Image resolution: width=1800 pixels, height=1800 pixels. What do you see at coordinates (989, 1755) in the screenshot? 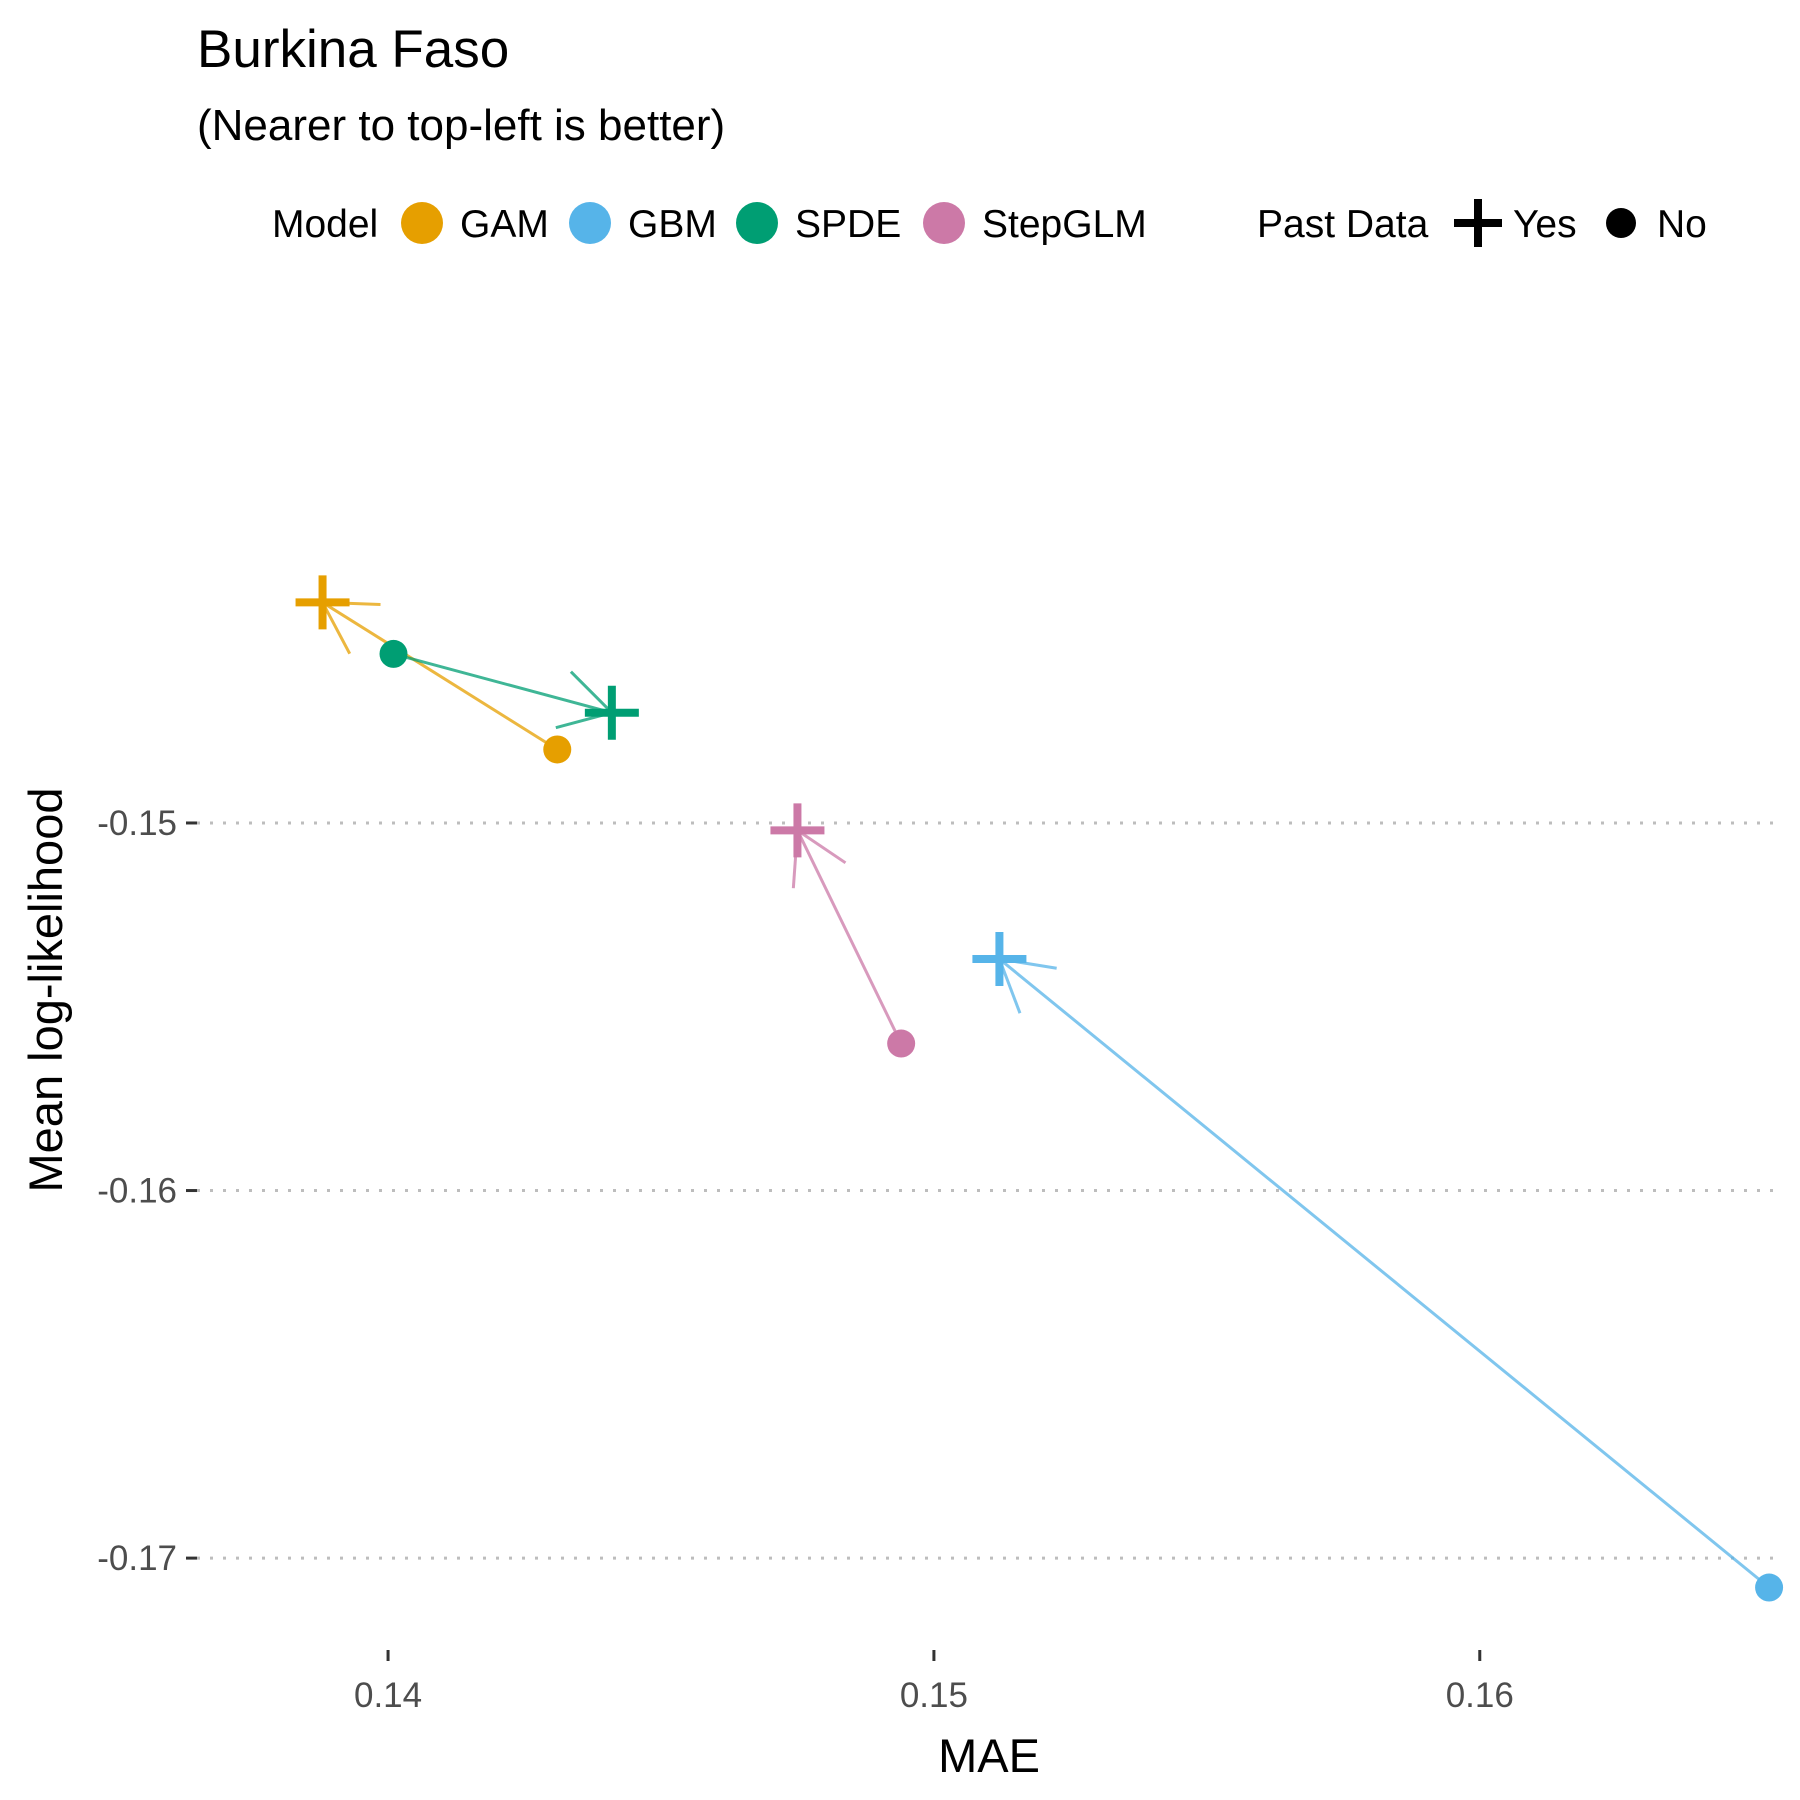
I see `x-axis-title: MAE` at bounding box center [989, 1755].